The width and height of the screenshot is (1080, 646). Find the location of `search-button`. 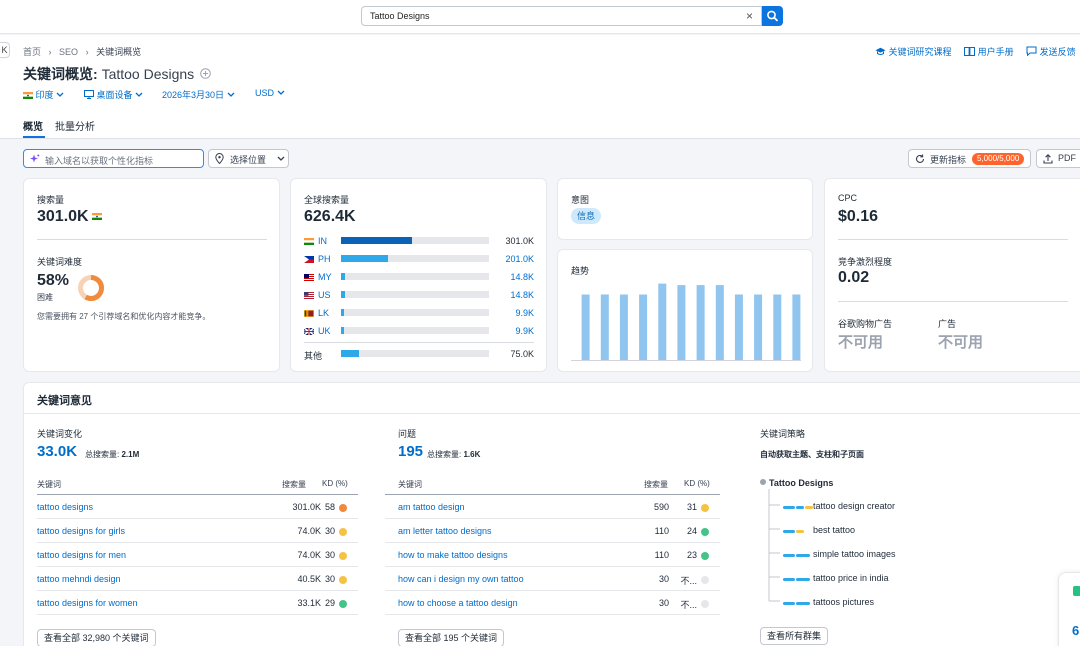

search-button is located at coordinates (772, 16).